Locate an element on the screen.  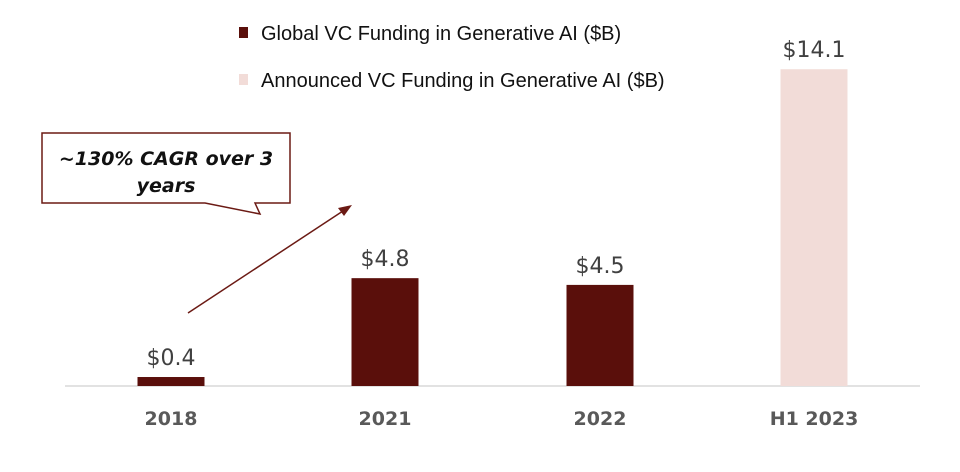
callout-box is located at coordinates (166, 174).